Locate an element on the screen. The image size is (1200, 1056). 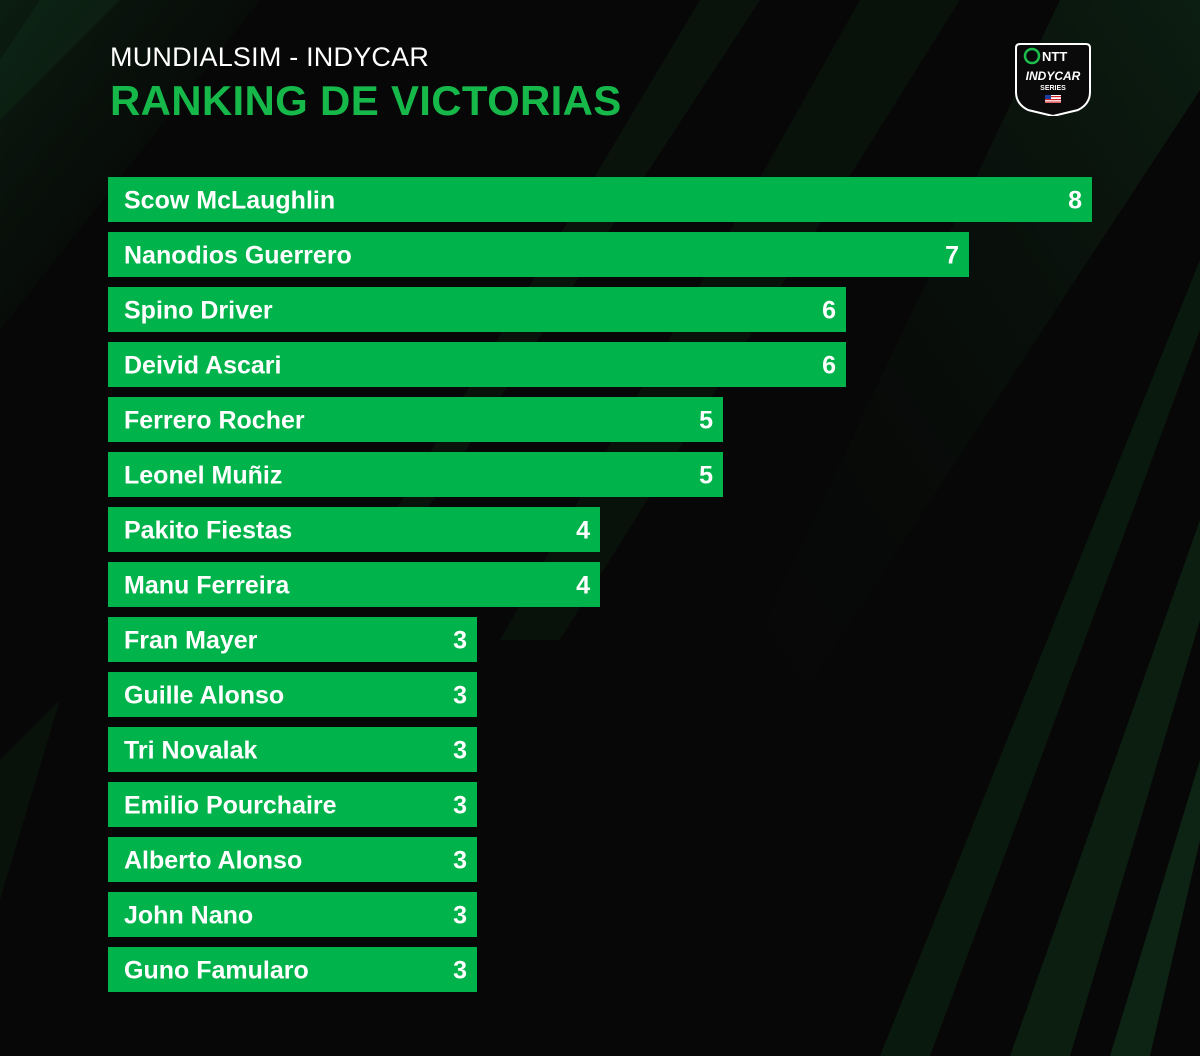
category-label: Nanodios Guerrero is located at coordinates (238, 256).